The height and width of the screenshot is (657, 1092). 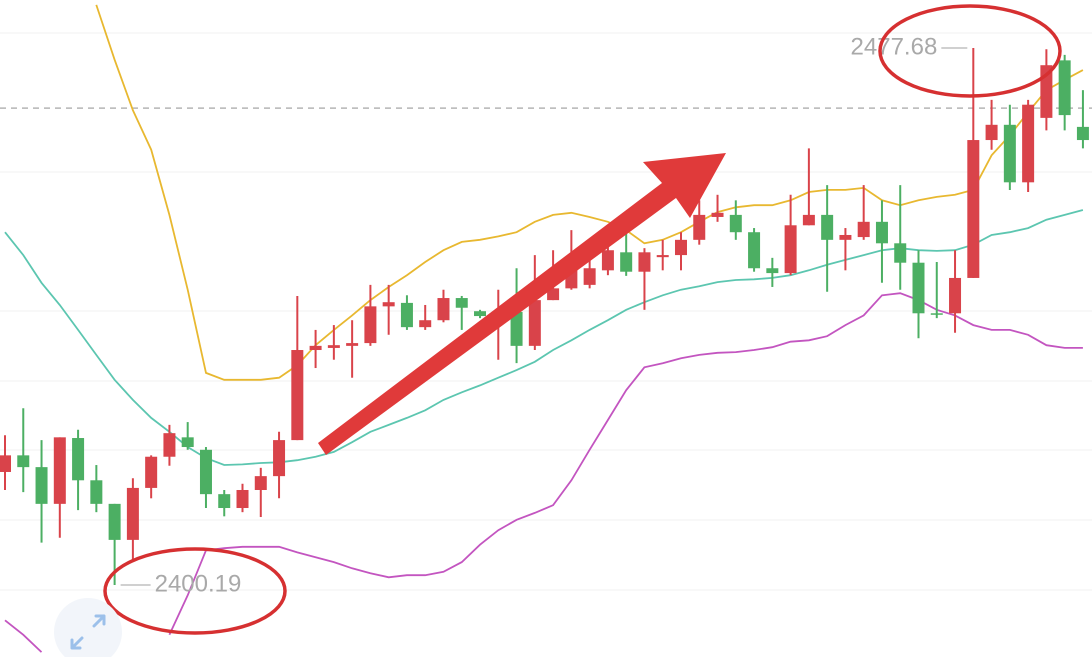 I want to click on low-label: 2400.19, so click(x=198, y=583).